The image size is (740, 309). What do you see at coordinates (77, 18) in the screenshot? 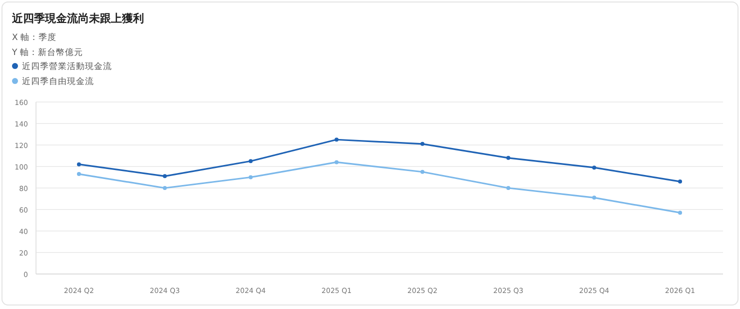
I see `chart-title: 近四季現金流尚未跟上獲利` at bounding box center [77, 18].